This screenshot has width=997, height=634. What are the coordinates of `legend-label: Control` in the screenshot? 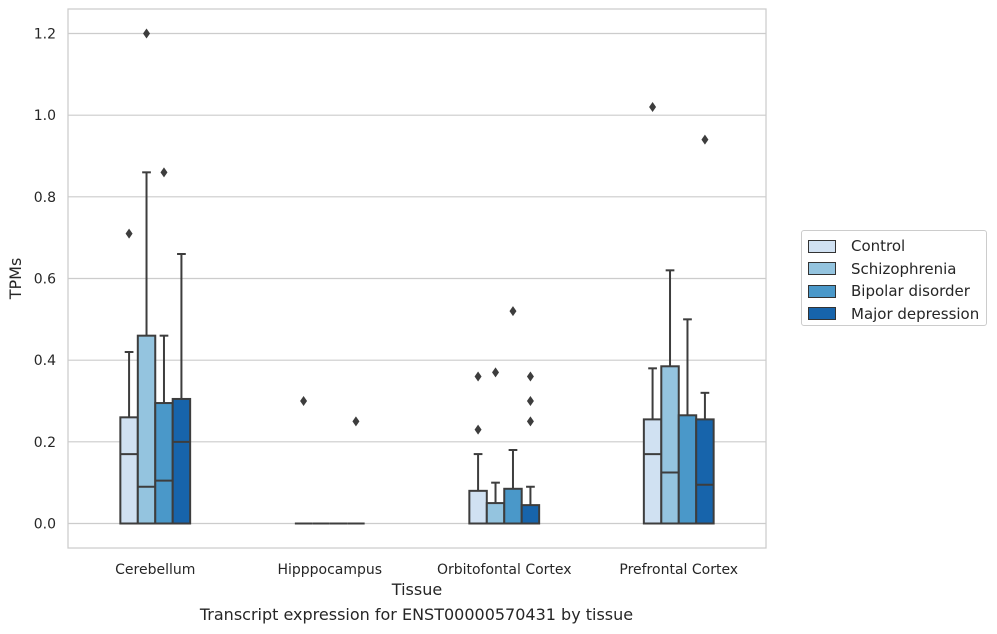 It's located at (878, 246).